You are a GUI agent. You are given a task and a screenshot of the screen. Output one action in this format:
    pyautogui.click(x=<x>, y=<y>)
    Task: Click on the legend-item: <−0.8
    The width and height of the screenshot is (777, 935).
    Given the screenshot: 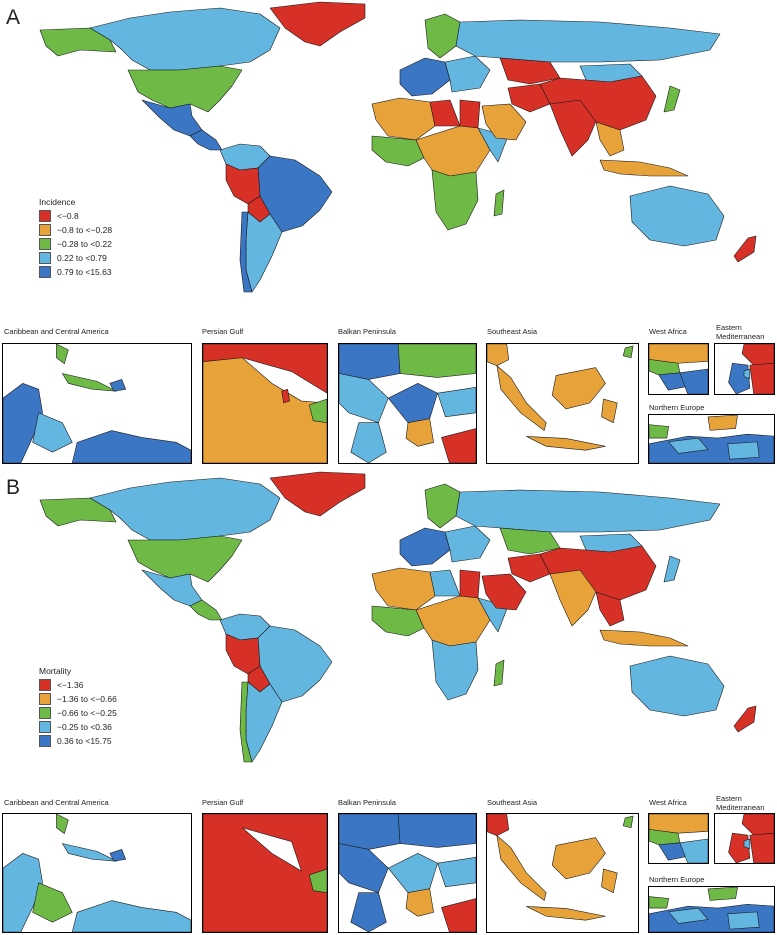 What is the action you would take?
    pyautogui.click(x=75, y=216)
    